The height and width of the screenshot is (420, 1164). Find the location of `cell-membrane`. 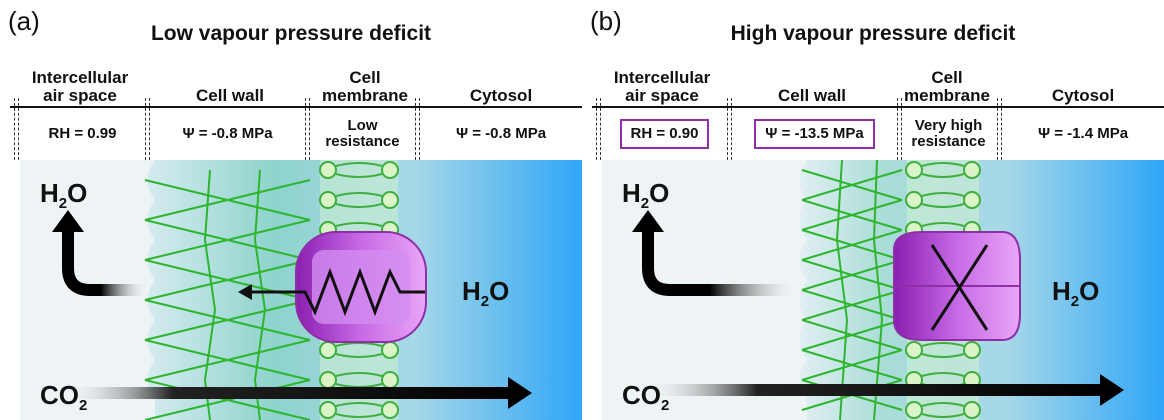

cell-membrane is located at coordinates (943, 290).